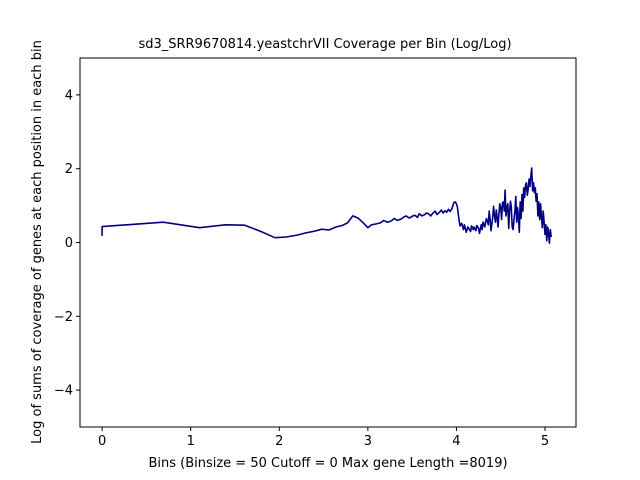 The height and width of the screenshot is (480, 640). What do you see at coordinates (545, 441) in the screenshot?
I see `x-tick-label: 5` at bounding box center [545, 441].